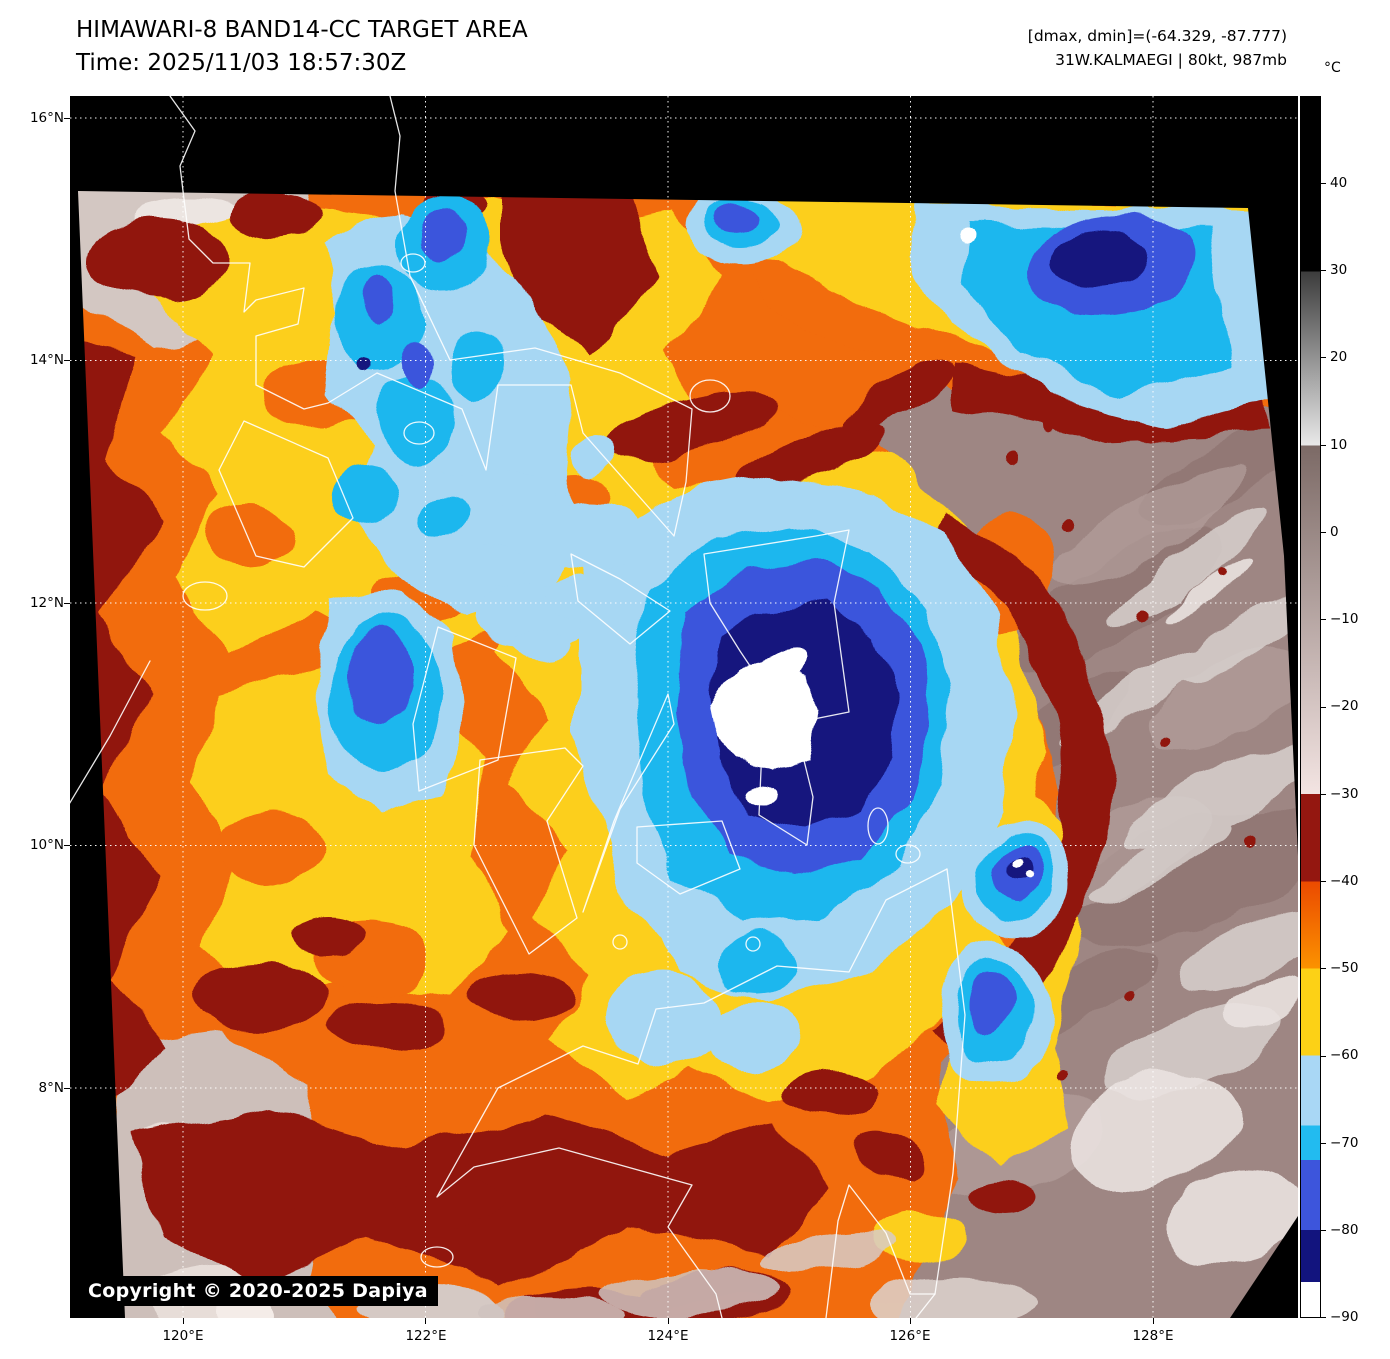 The width and height of the screenshot is (1390, 1359). What do you see at coordinates (1171, 60) in the screenshot?
I see `storm-info: 31W.KALMAEGI | 80kt, 987mb` at bounding box center [1171, 60].